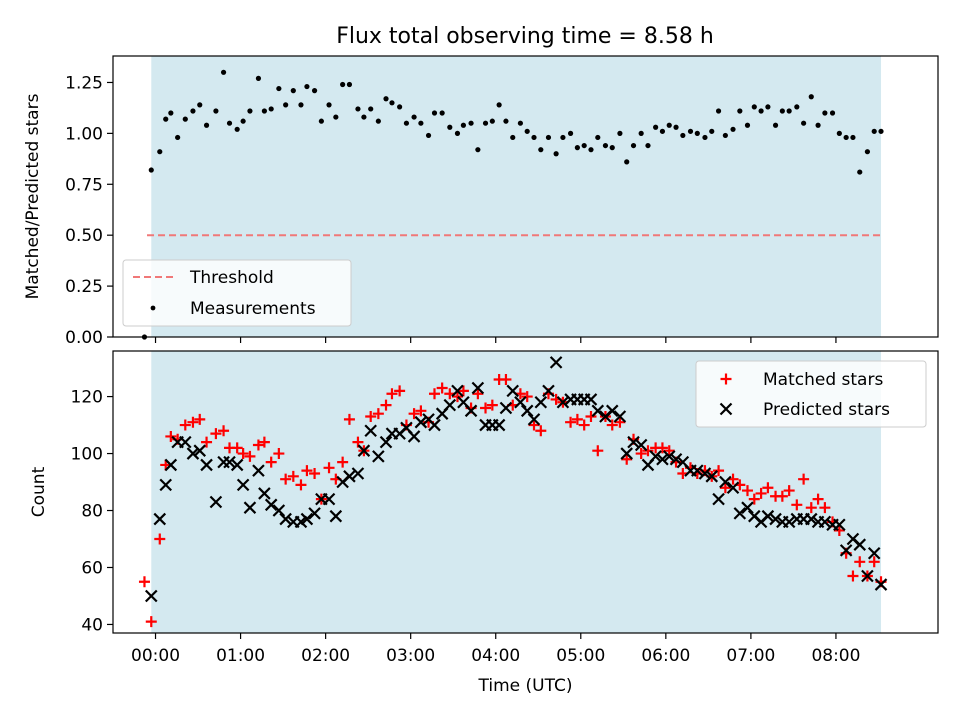  Describe the element at coordinates (39, 491) in the screenshot. I see `bottom-y-axis-label: Count` at that location.